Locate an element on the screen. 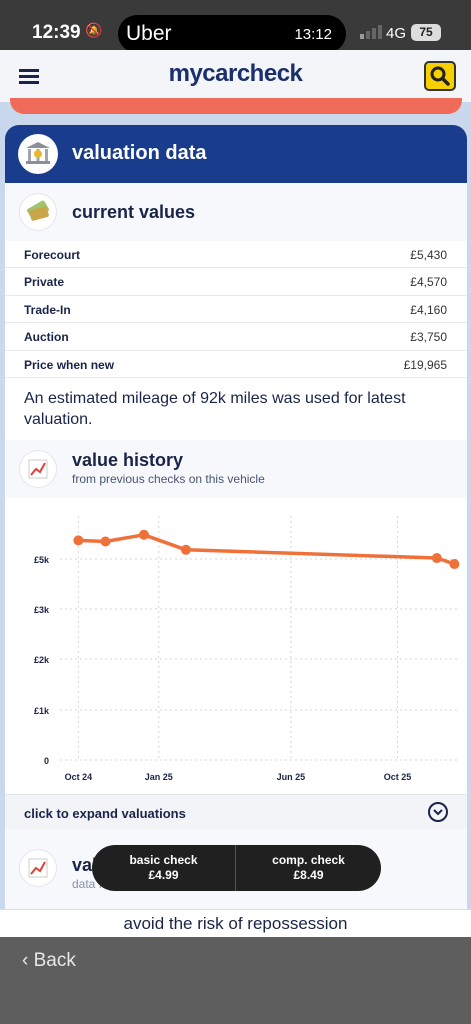  basic-check-price: £4.99 is located at coordinates (163, 875).